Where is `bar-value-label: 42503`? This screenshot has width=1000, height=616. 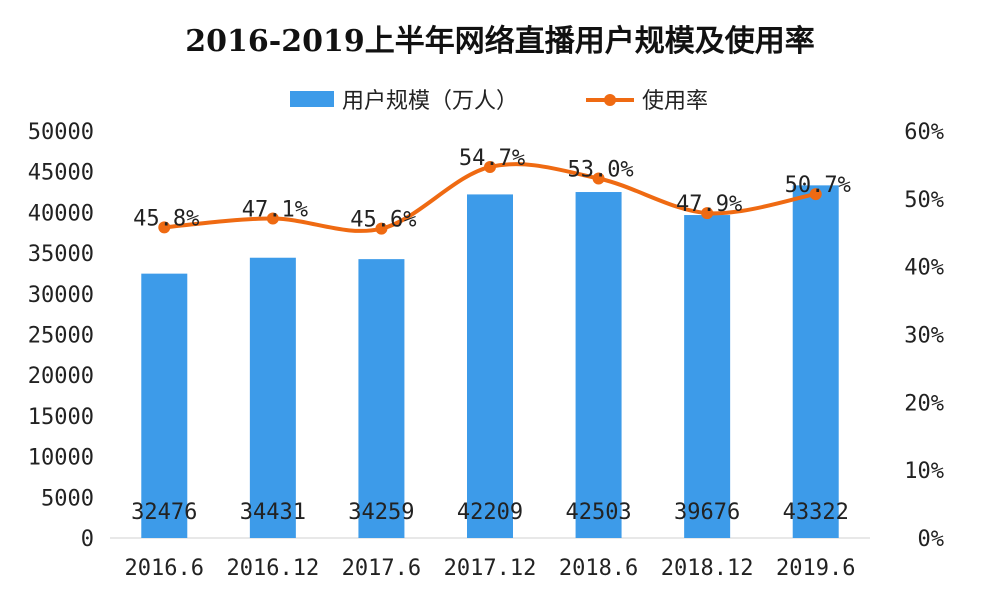
bar-value-label: 42503 is located at coordinates (598, 512).